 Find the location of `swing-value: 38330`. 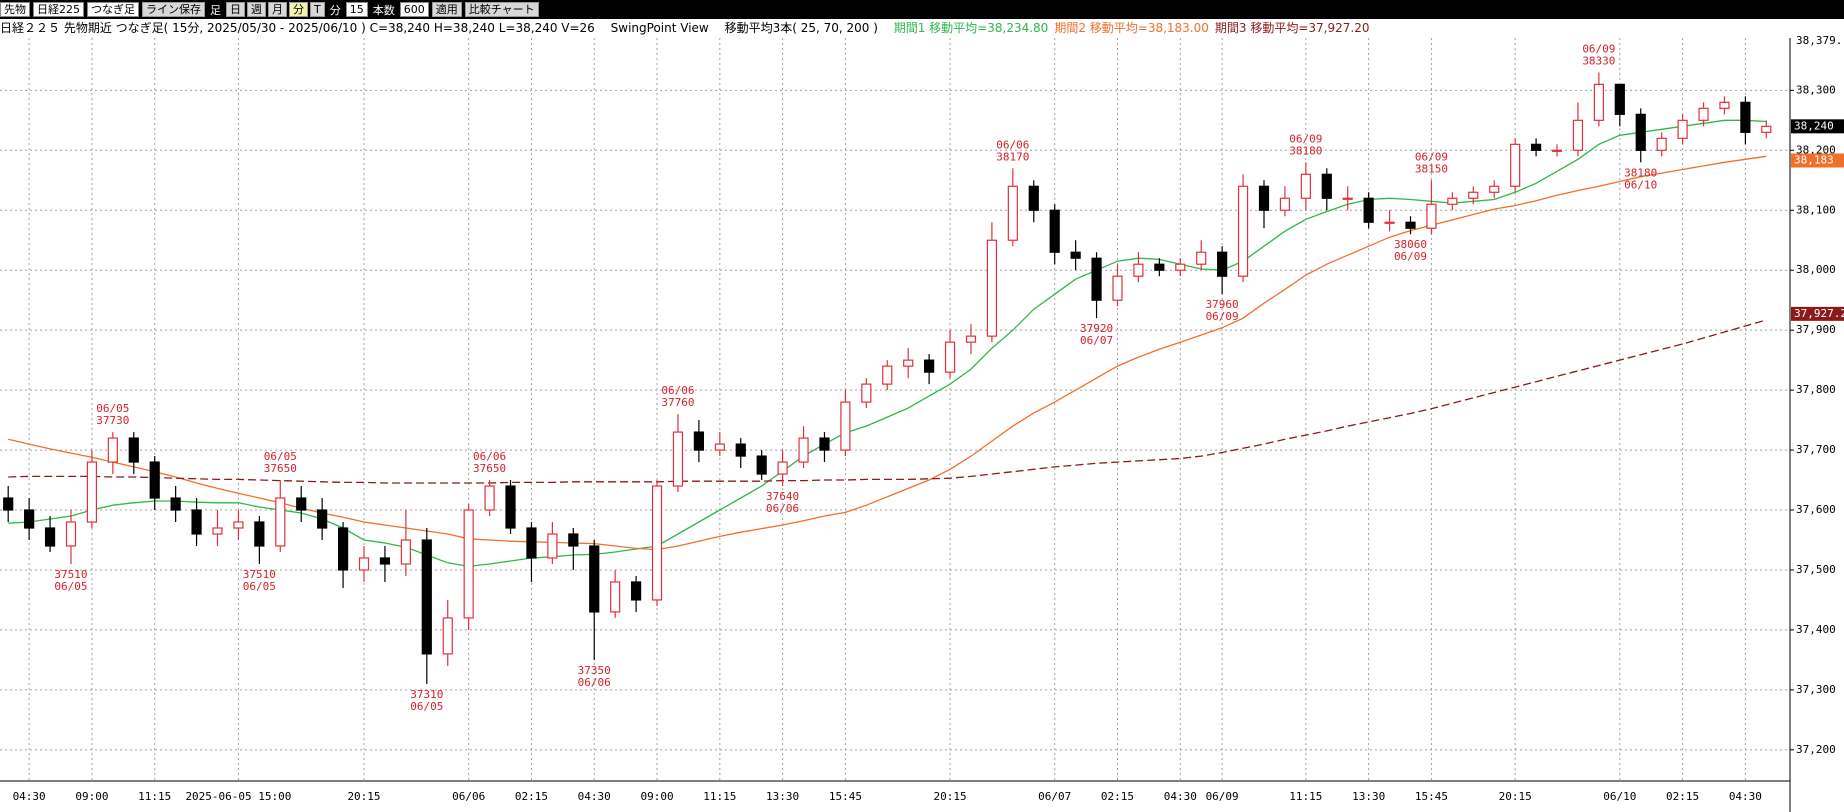

swing-value: 38330 is located at coordinates (1598, 60).